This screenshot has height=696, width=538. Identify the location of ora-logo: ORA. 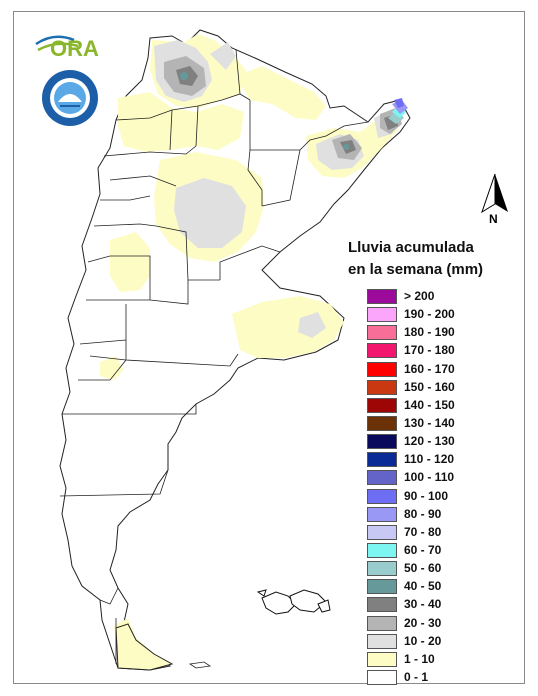
(69, 47).